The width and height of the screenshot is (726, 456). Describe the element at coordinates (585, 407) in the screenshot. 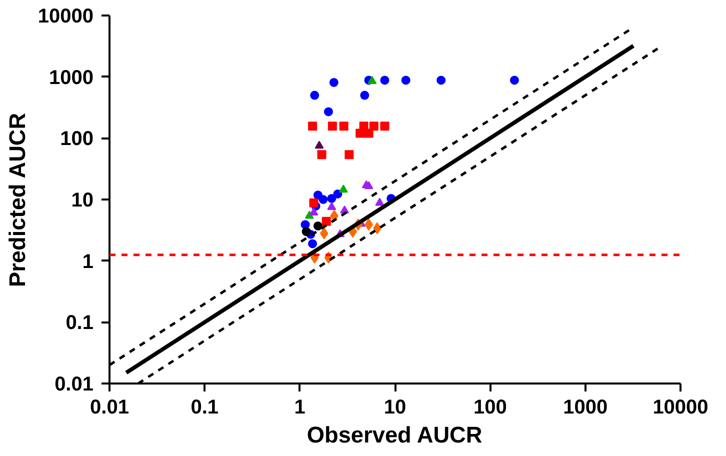

I see `x-tick-label: 1000` at that location.